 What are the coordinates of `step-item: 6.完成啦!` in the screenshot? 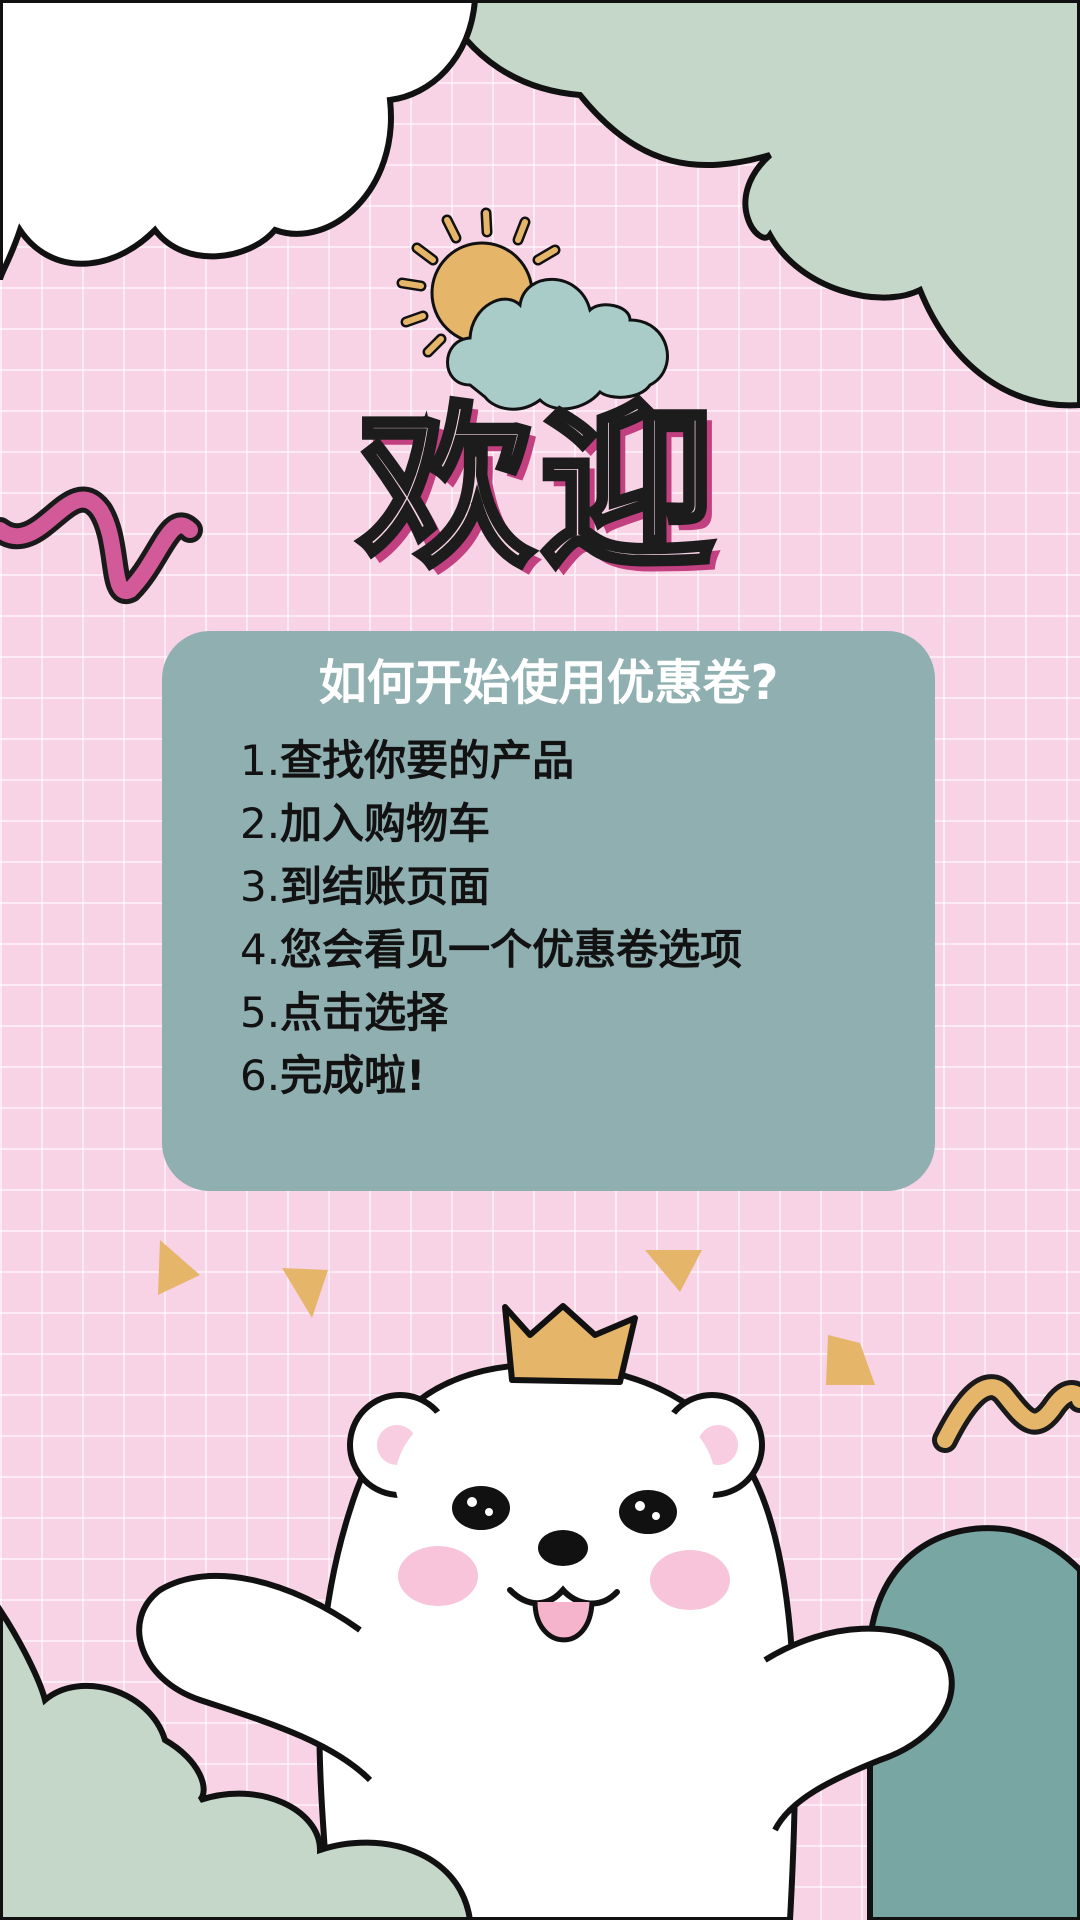 It's located at (333, 1075).